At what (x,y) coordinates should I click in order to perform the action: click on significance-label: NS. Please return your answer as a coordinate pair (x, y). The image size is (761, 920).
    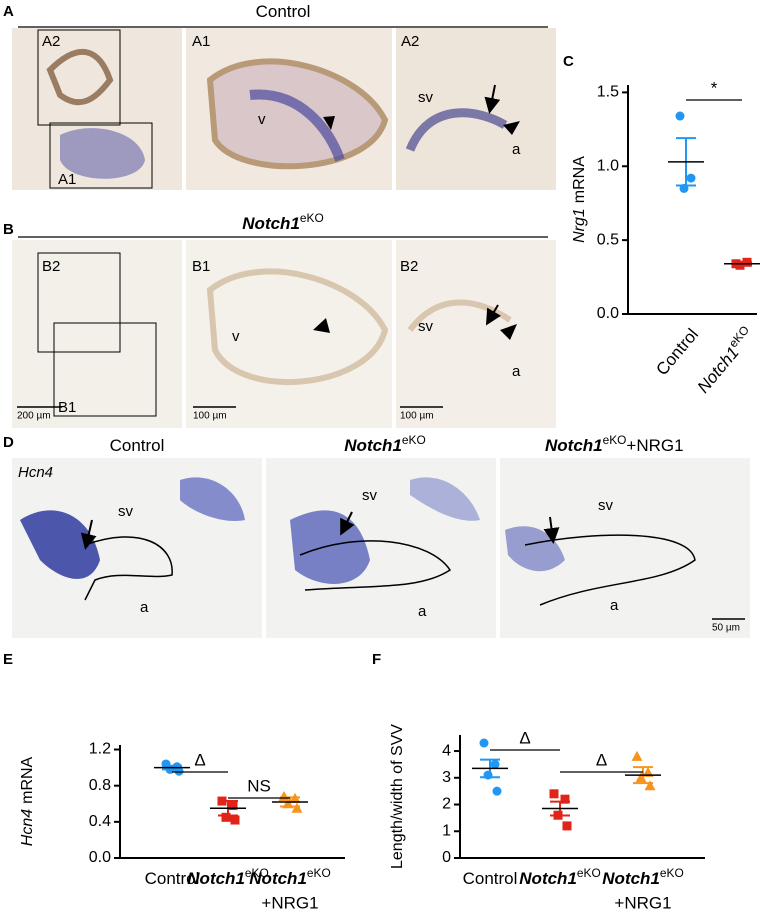
    Looking at the image, I should click on (259, 785).